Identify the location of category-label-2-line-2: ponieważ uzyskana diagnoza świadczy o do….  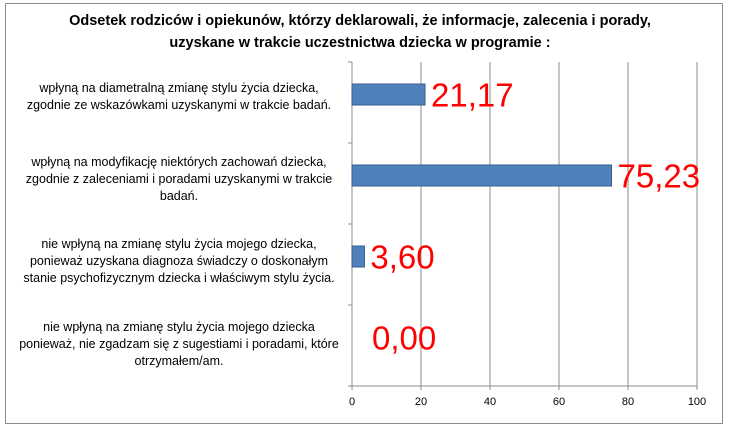
(179, 261).